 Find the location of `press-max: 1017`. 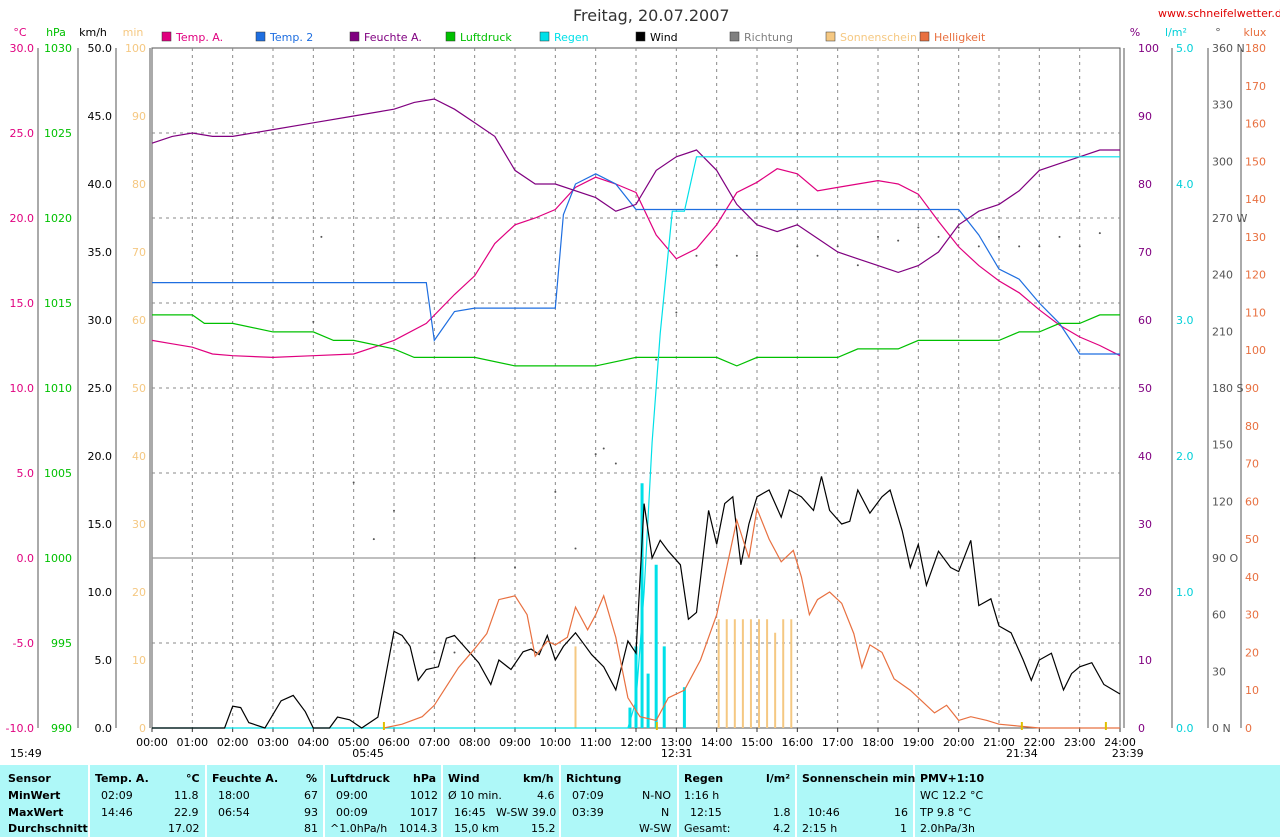

press-max: 1017 is located at coordinates (424, 812).